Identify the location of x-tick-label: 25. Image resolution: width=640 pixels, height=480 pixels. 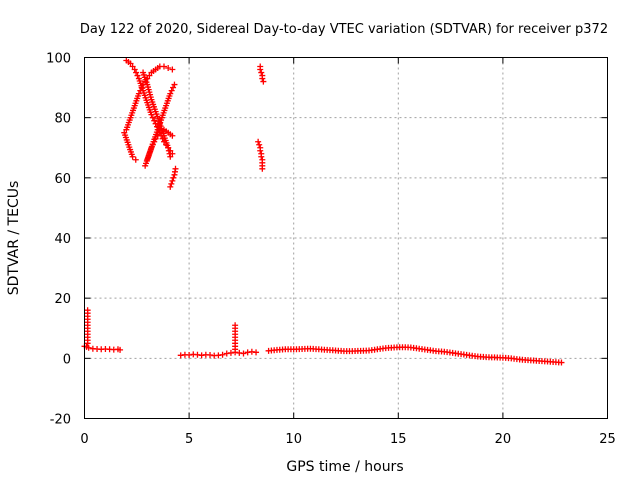
(607, 439).